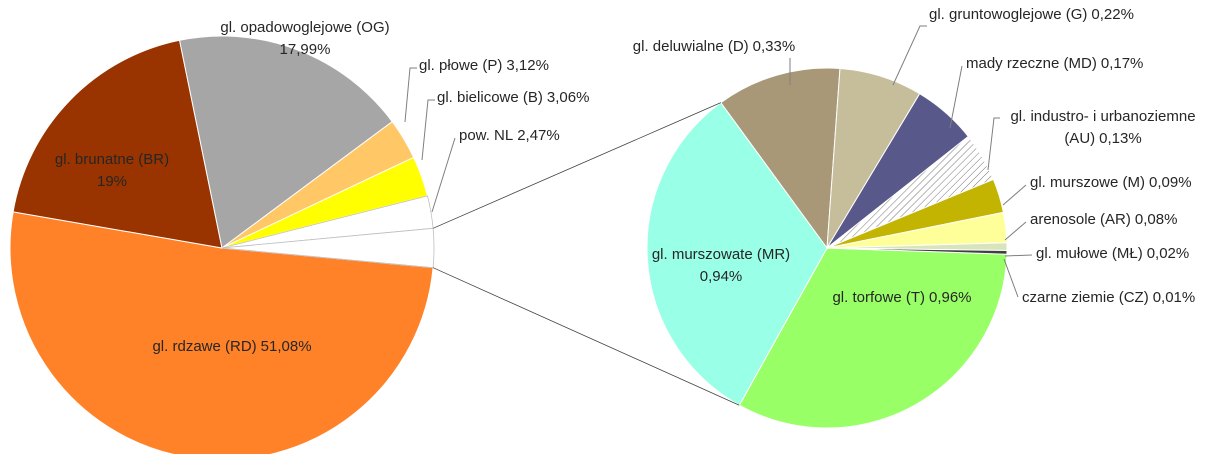 The height and width of the screenshot is (454, 1213). I want to click on value-label: 0,08%, so click(1156, 219).